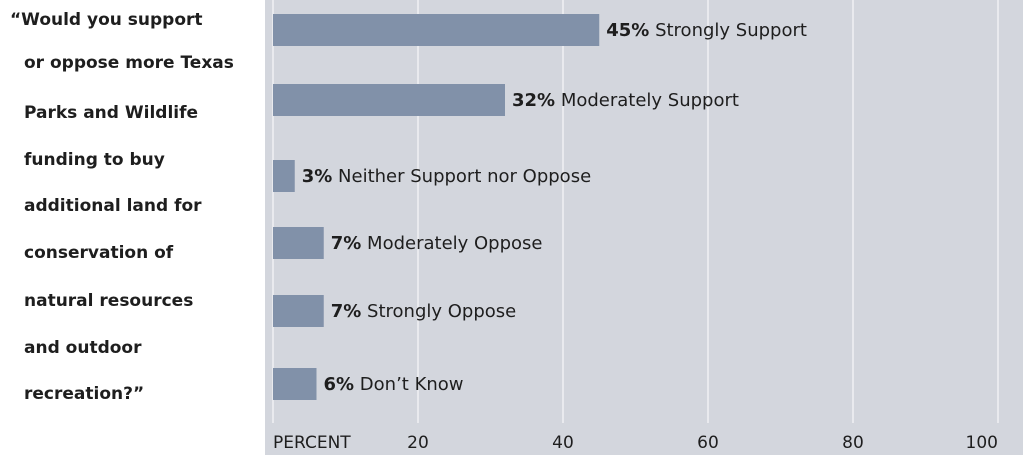 The width and height of the screenshot is (1023, 455). I want to click on bar-category-label: Moderately Support, so click(647, 100).